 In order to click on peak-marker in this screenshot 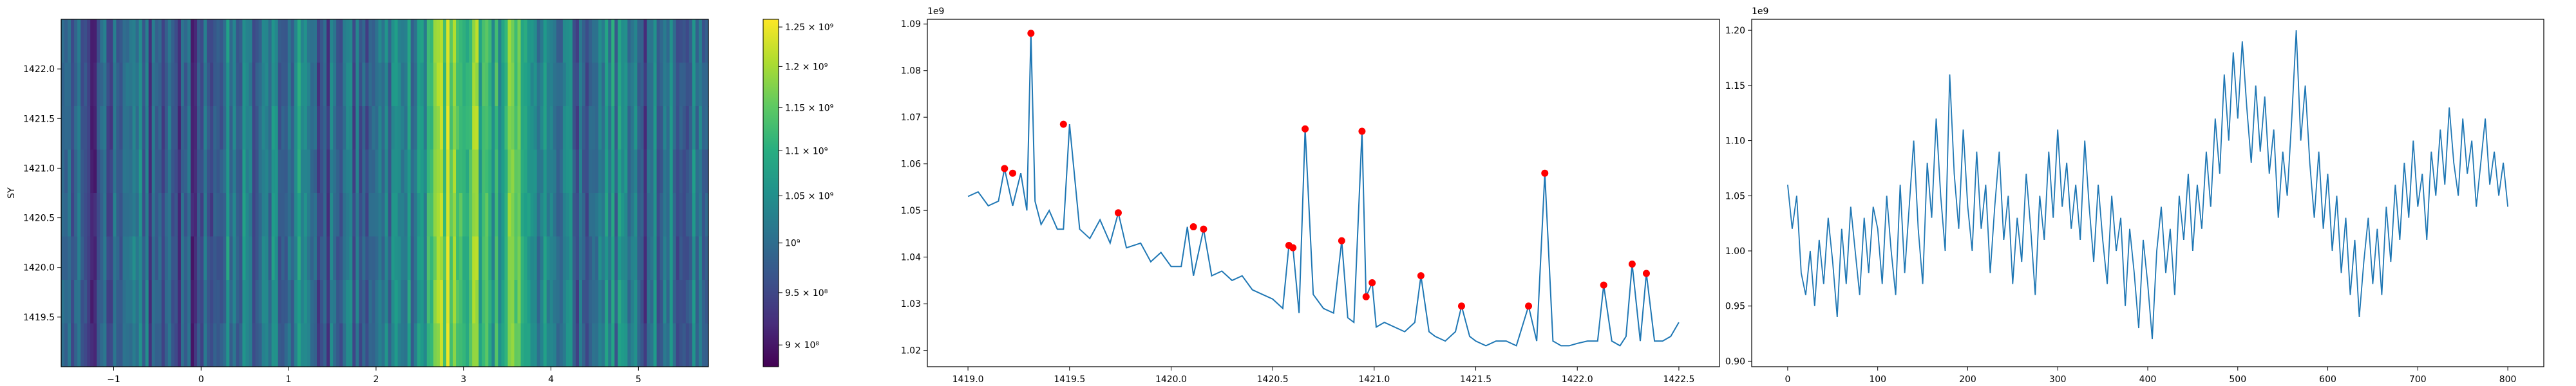, I will do `click(1341, 240)`.